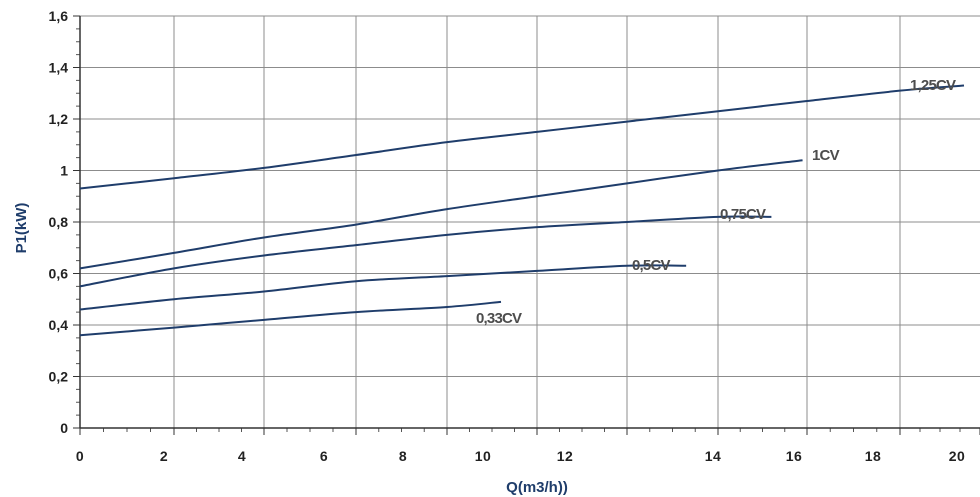 Image resolution: width=980 pixels, height=497 pixels. What do you see at coordinates (933, 85) in the screenshot?
I see `series-label: 1,25CV` at bounding box center [933, 85].